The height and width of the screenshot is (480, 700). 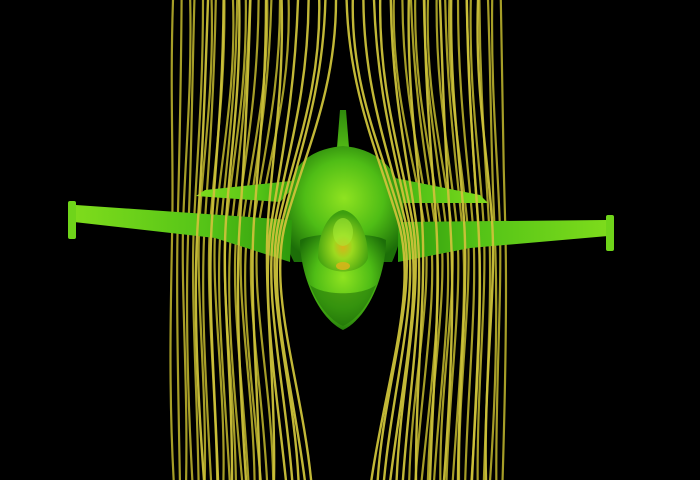 I want to click on right-wingtip-rail, so click(x=610, y=233).